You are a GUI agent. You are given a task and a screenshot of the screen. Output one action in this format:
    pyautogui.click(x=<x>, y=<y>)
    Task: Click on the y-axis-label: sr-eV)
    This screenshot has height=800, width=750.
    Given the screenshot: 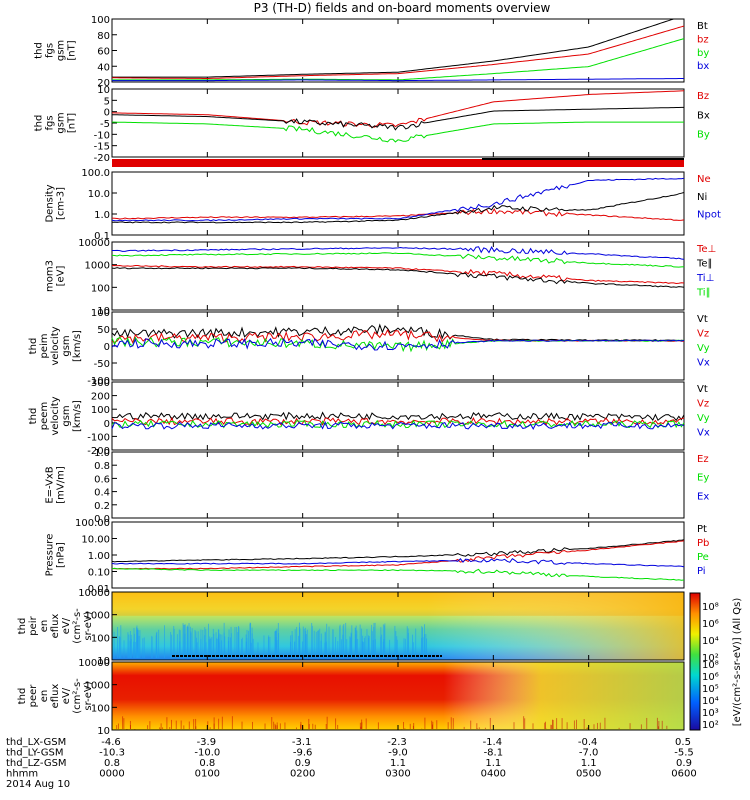 What is the action you would take?
    pyautogui.click(x=88, y=695)
    